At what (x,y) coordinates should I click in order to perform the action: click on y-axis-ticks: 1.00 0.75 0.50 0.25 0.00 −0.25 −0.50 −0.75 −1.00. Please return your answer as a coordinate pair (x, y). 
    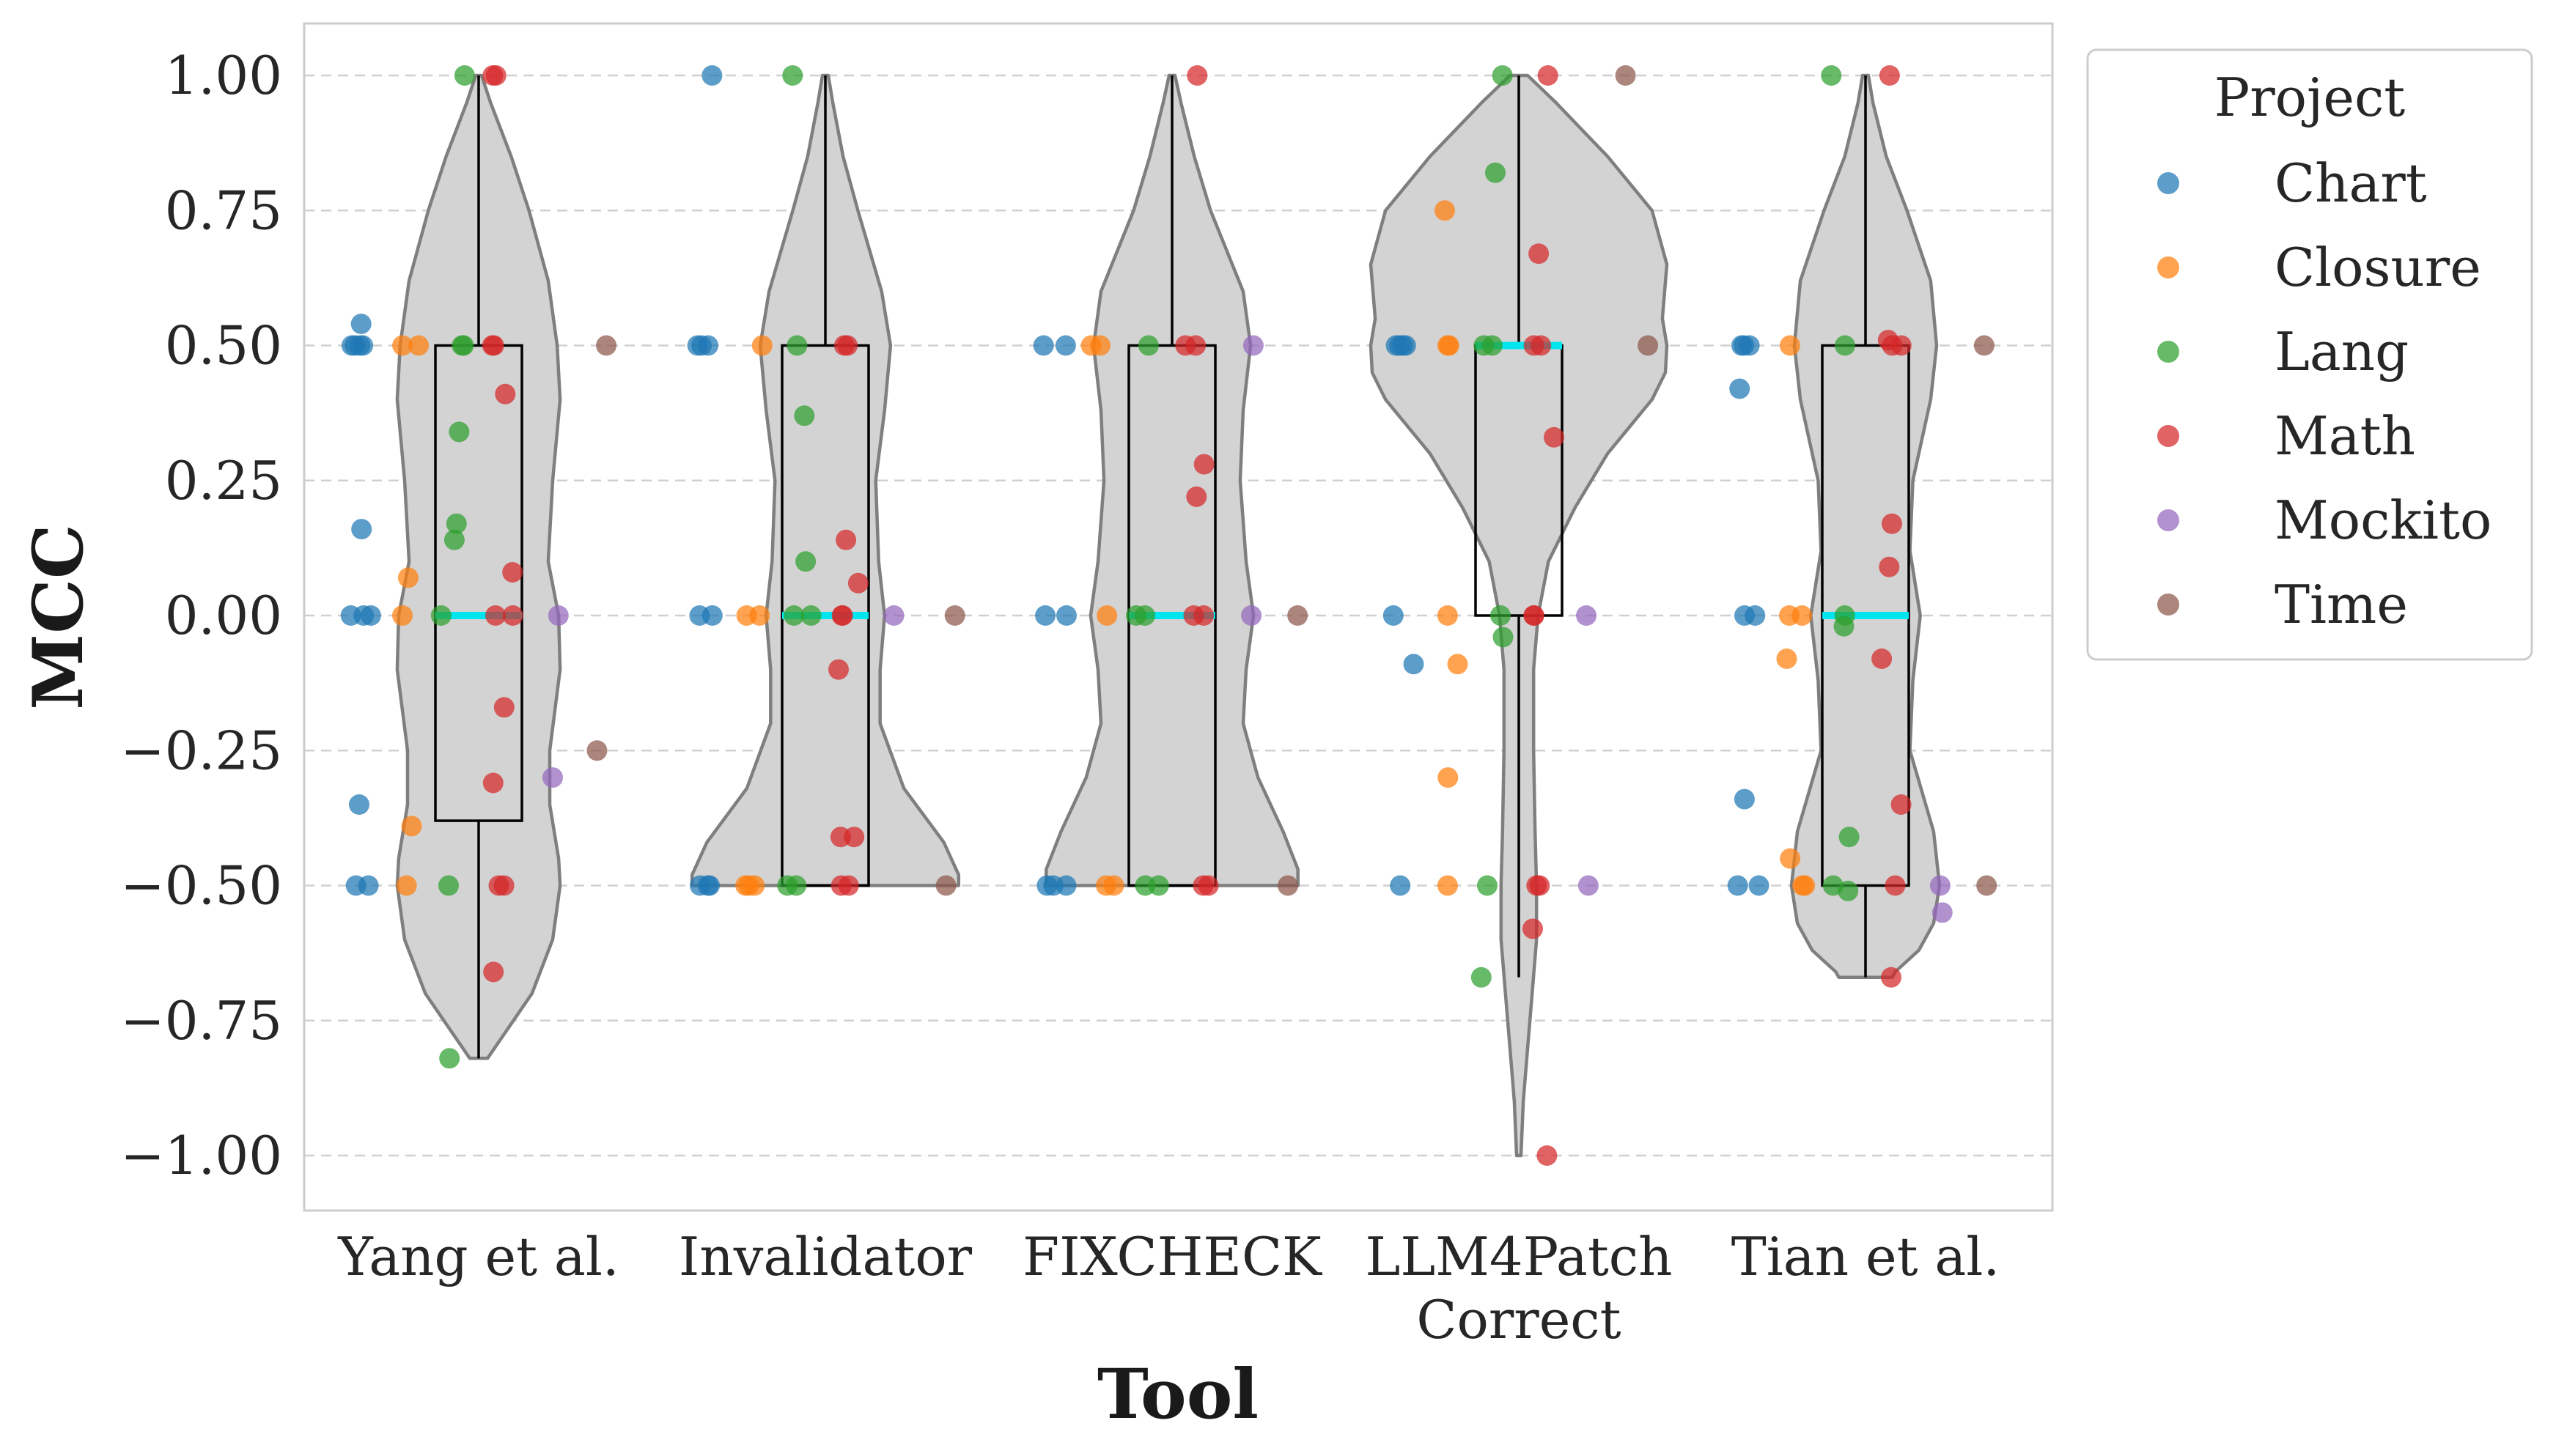
    Looking at the image, I should click on (201, 615).